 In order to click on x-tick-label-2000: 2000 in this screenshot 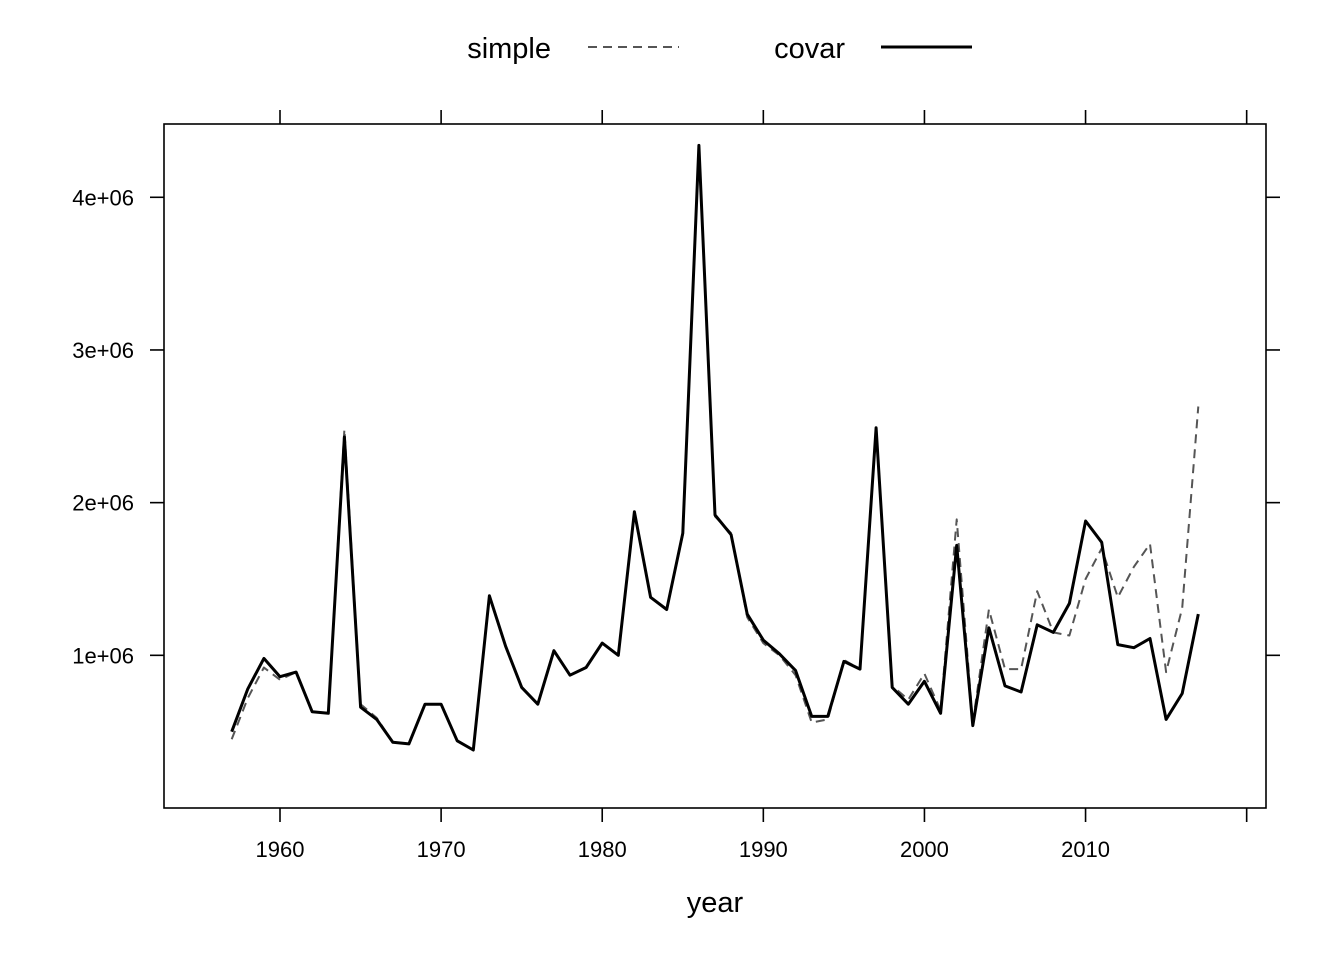, I will do `click(924, 849)`.